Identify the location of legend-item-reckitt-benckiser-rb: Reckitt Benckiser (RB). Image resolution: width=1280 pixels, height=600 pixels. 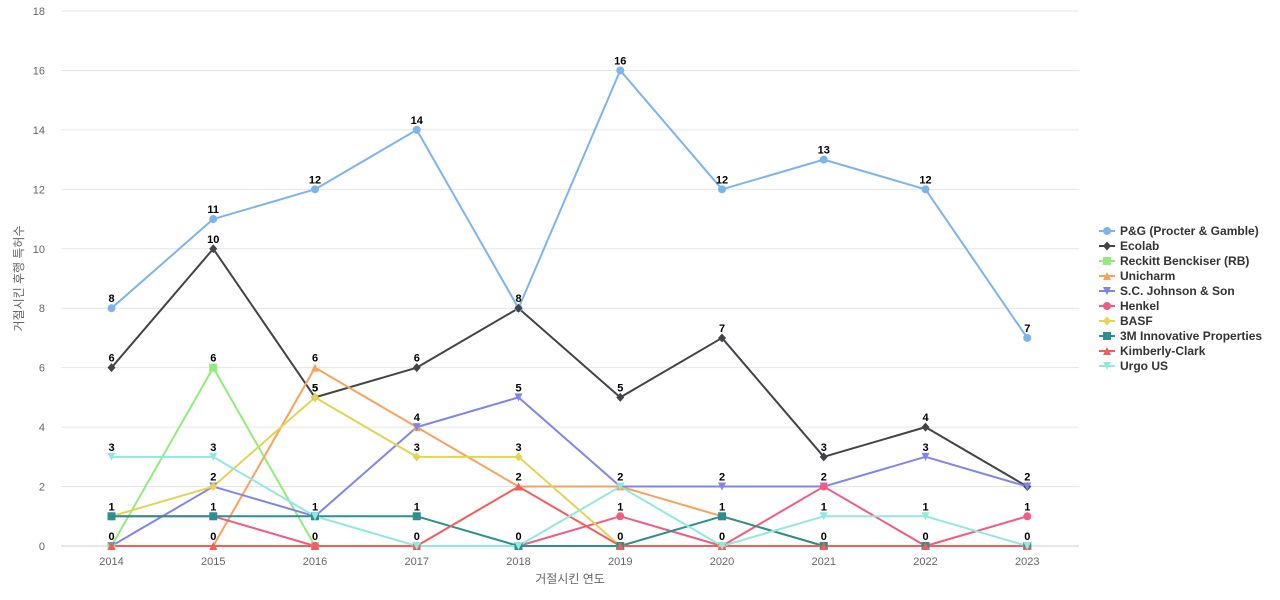
(1174, 261).